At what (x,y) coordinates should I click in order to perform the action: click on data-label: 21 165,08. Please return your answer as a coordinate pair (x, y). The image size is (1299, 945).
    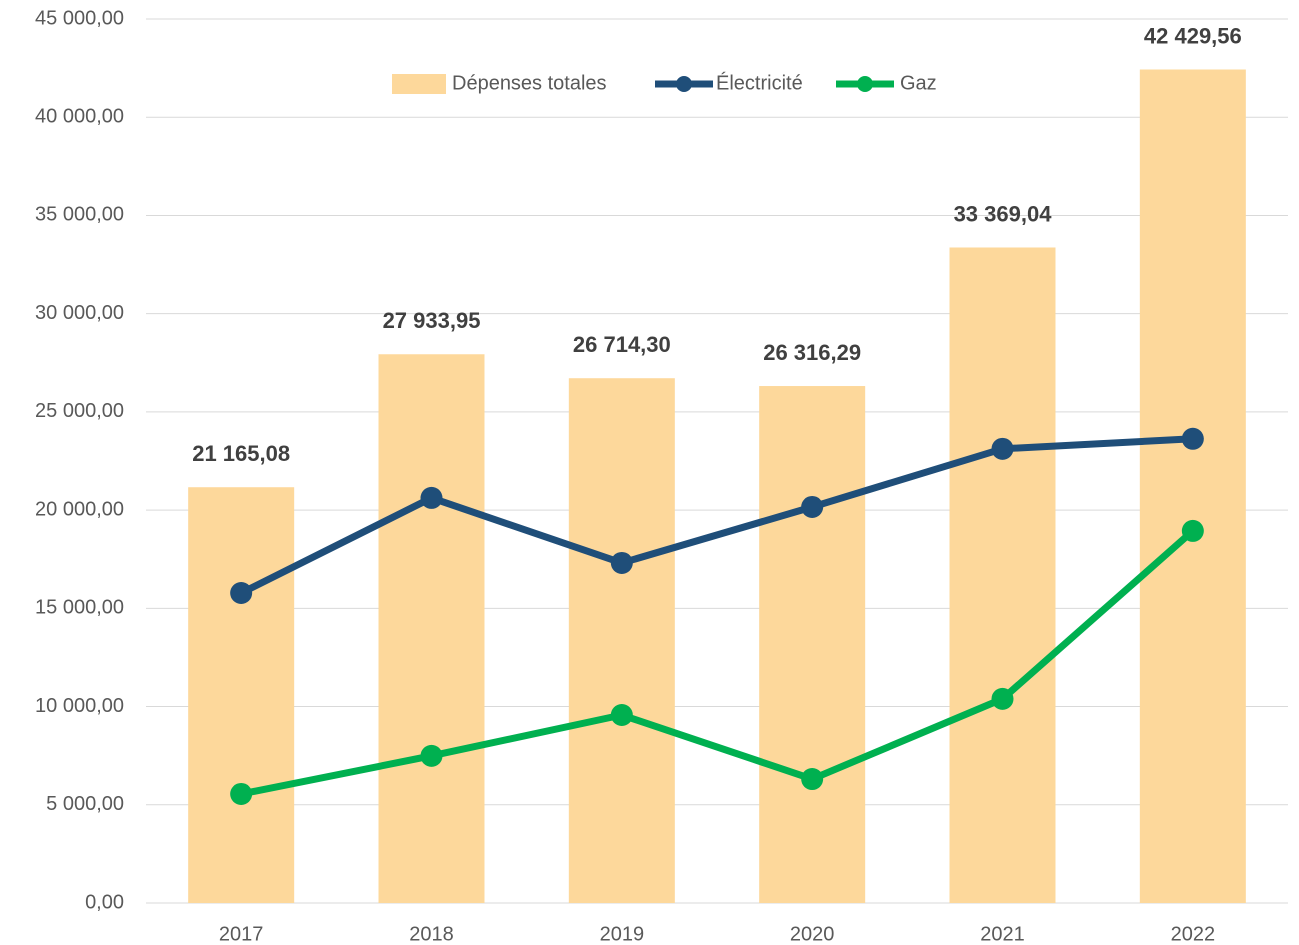
    Looking at the image, I should click on (241, 453).